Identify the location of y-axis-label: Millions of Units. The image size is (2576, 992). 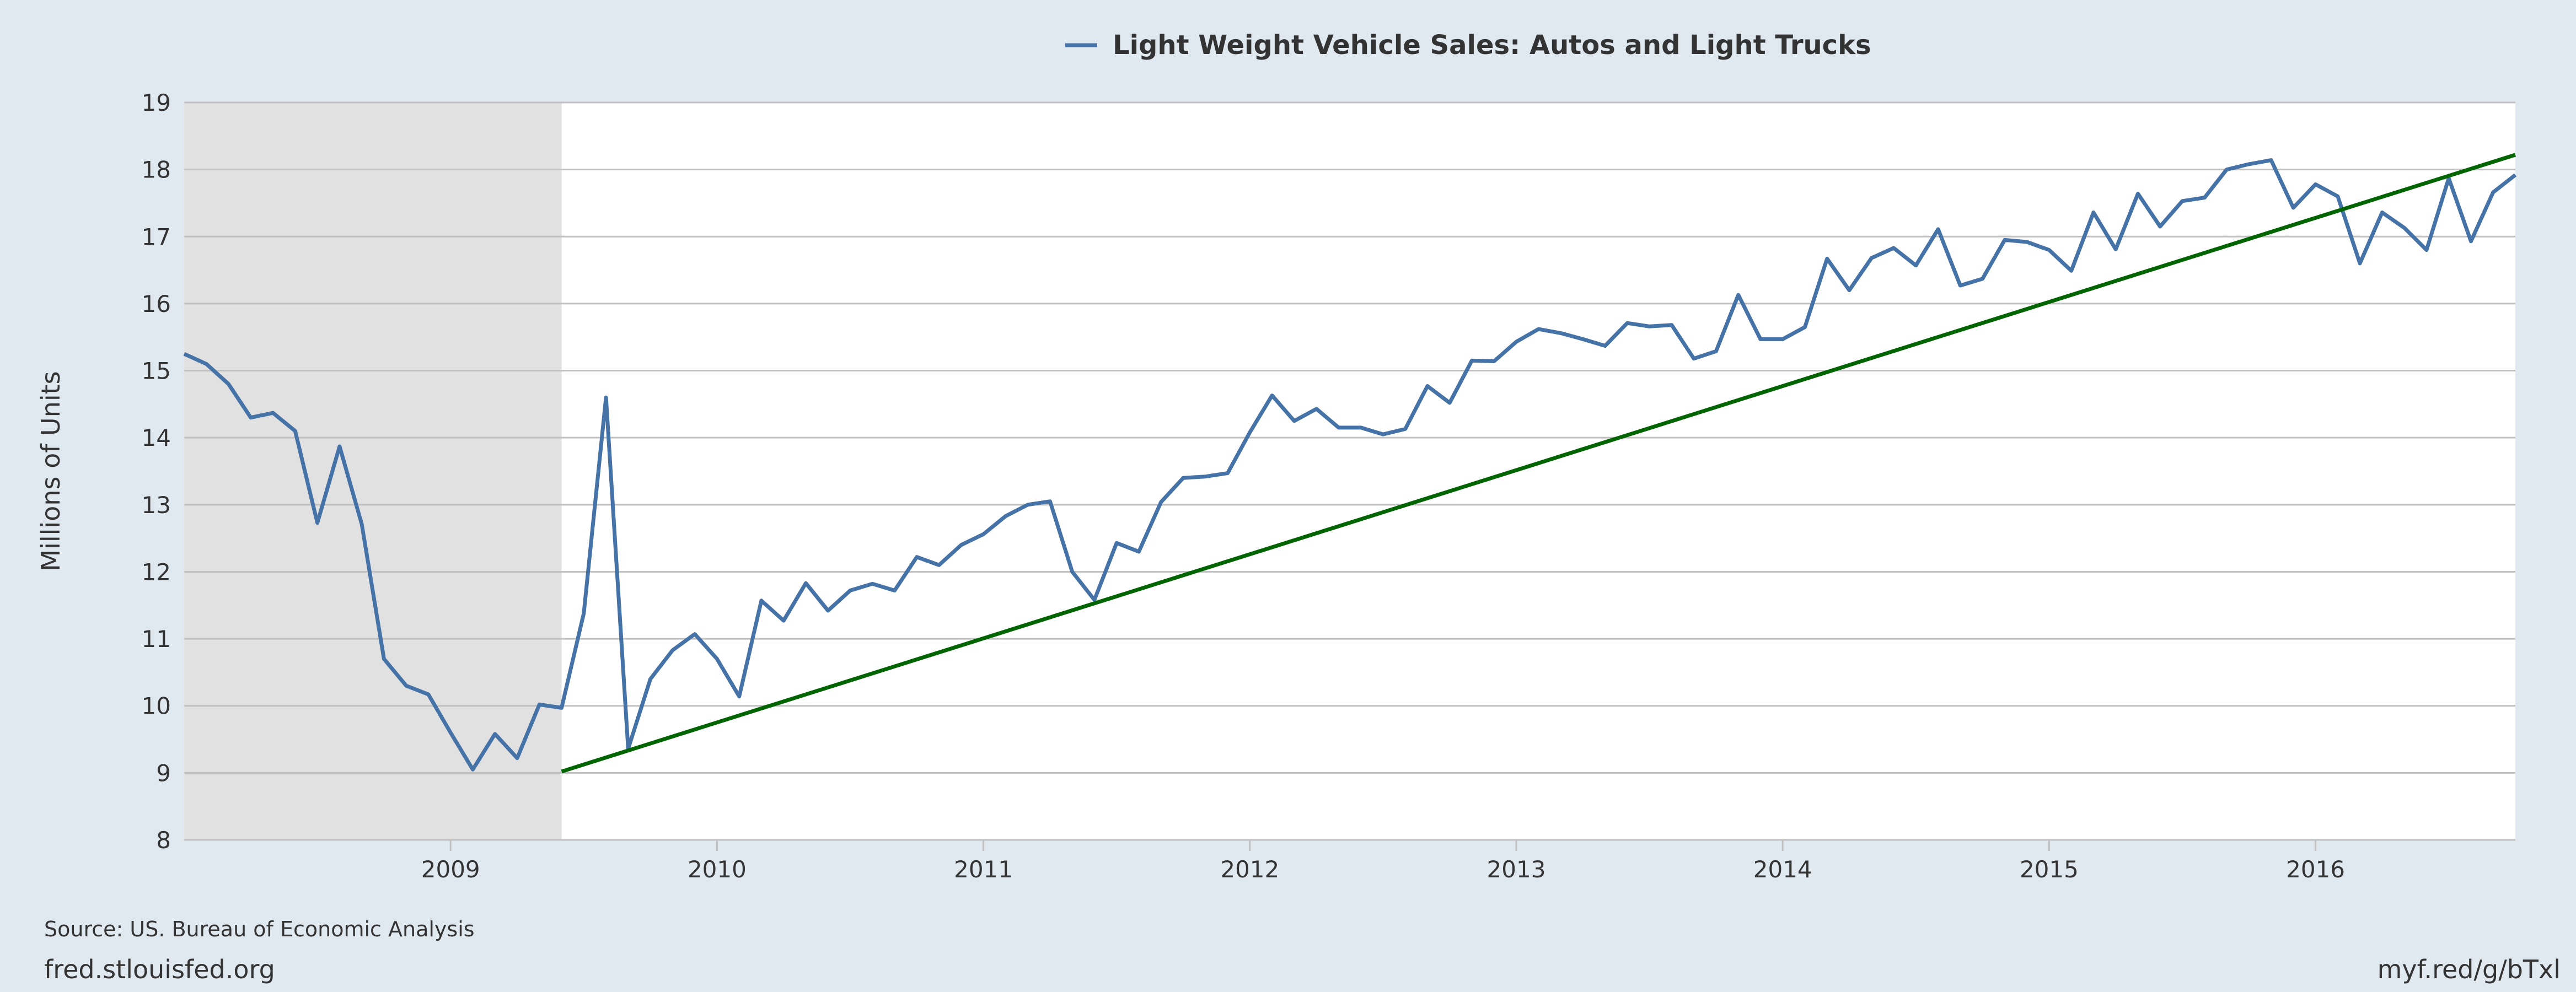
(51, 471).